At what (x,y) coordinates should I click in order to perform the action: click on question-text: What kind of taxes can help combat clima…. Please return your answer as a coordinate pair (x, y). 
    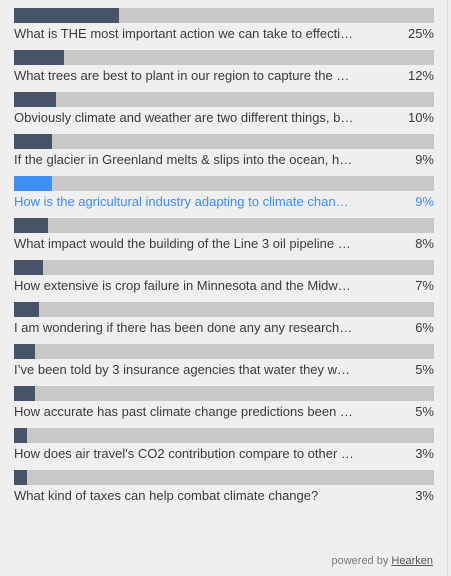
    Looking at the image, I should click on (166, 495).